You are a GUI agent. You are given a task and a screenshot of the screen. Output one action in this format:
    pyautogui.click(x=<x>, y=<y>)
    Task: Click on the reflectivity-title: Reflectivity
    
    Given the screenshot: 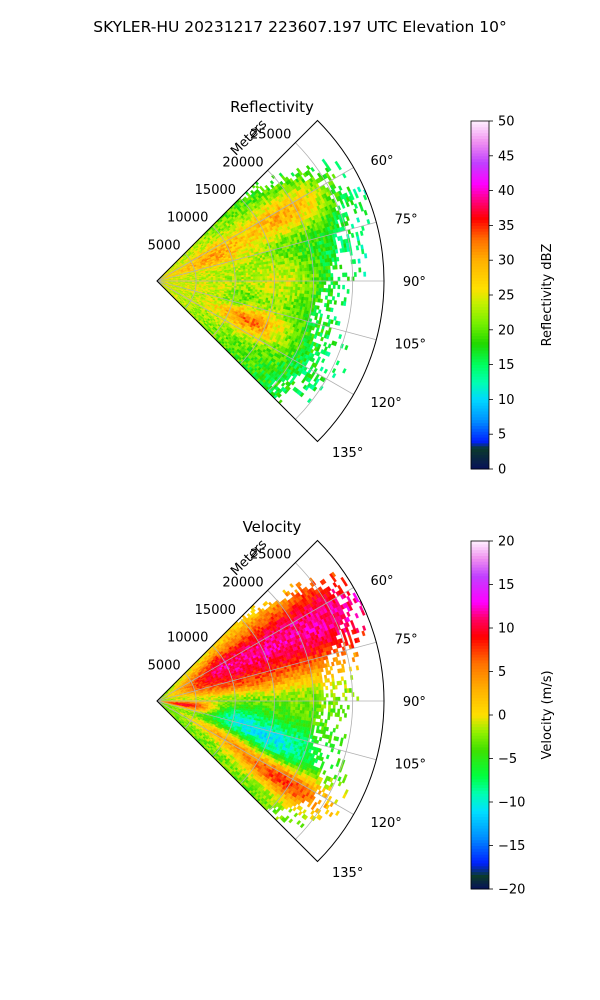 What is the action you would take?
    pyautogui.click(x=272, y=107)
    